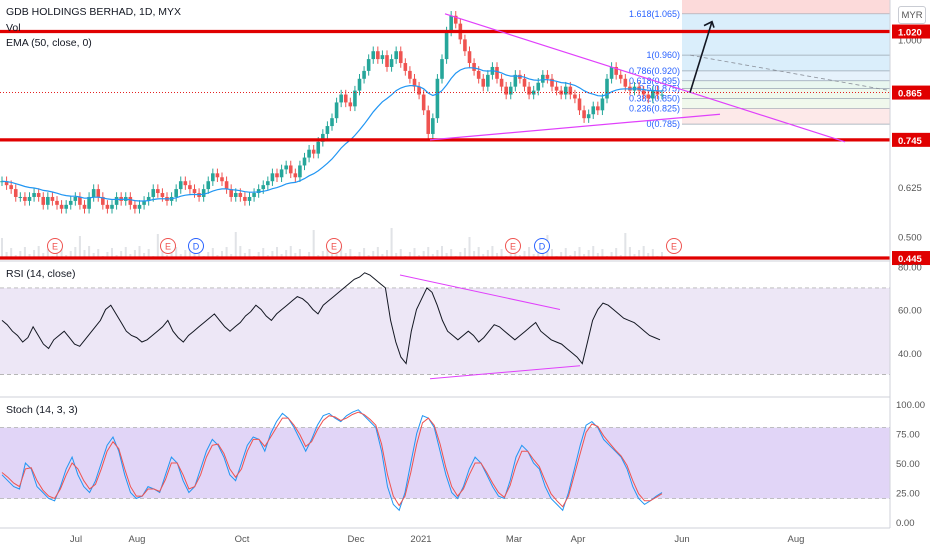 This screenshot has height=550, width=932. Describe the element at coordinates (42, 410) in the screenshot. I see `stoch-label: Stoch (14, 3, 3)` at that location.